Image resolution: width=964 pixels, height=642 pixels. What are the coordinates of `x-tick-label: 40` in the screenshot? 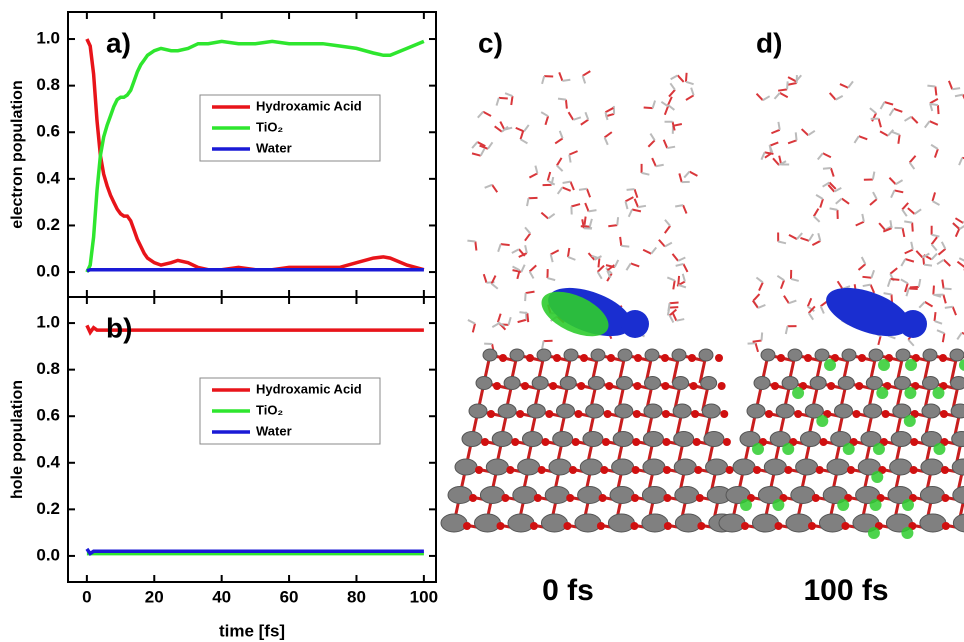 It's located at (221, 596).